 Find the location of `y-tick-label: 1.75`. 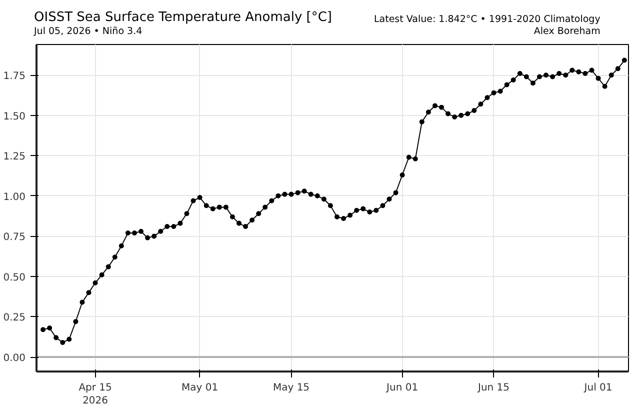

y-tick-label: 1.75 is located at coordinates (14, 76).